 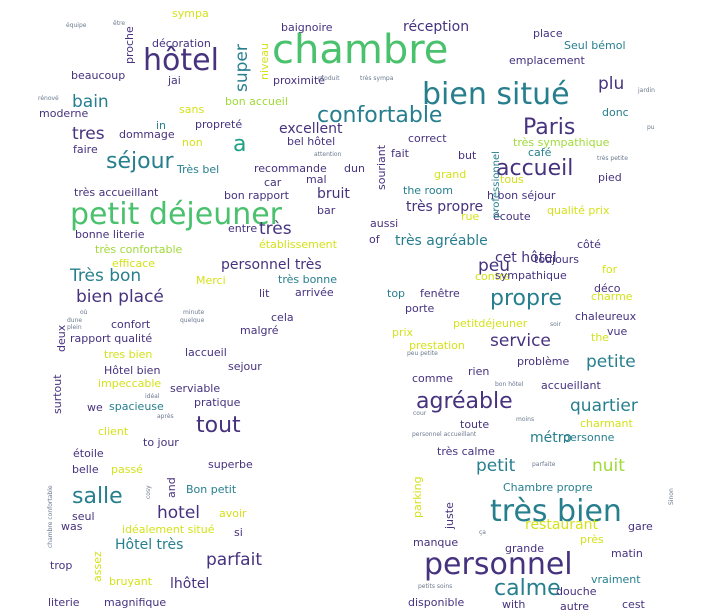 What do you see at coordinates (436, 602) in the screenshot?
I see `word-disponible: disponible` at bounding box center [436, 602].